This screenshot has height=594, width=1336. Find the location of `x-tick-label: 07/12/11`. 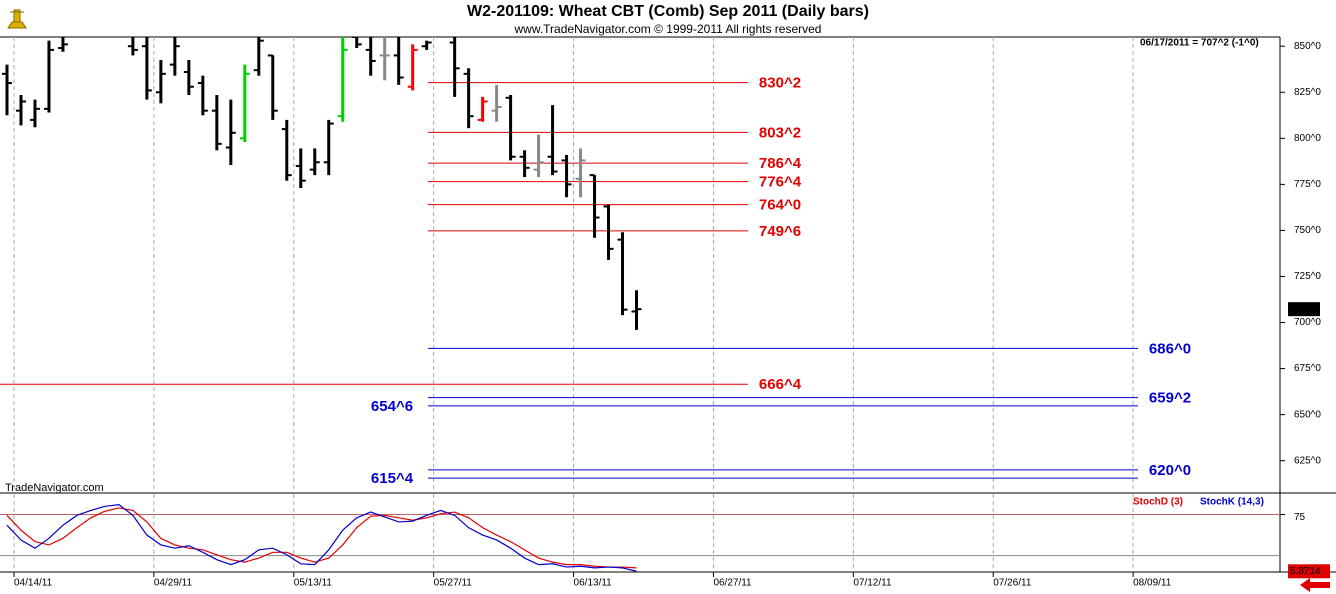

x-tick-label: 07/12/11 is located at coordinates (872, 583).